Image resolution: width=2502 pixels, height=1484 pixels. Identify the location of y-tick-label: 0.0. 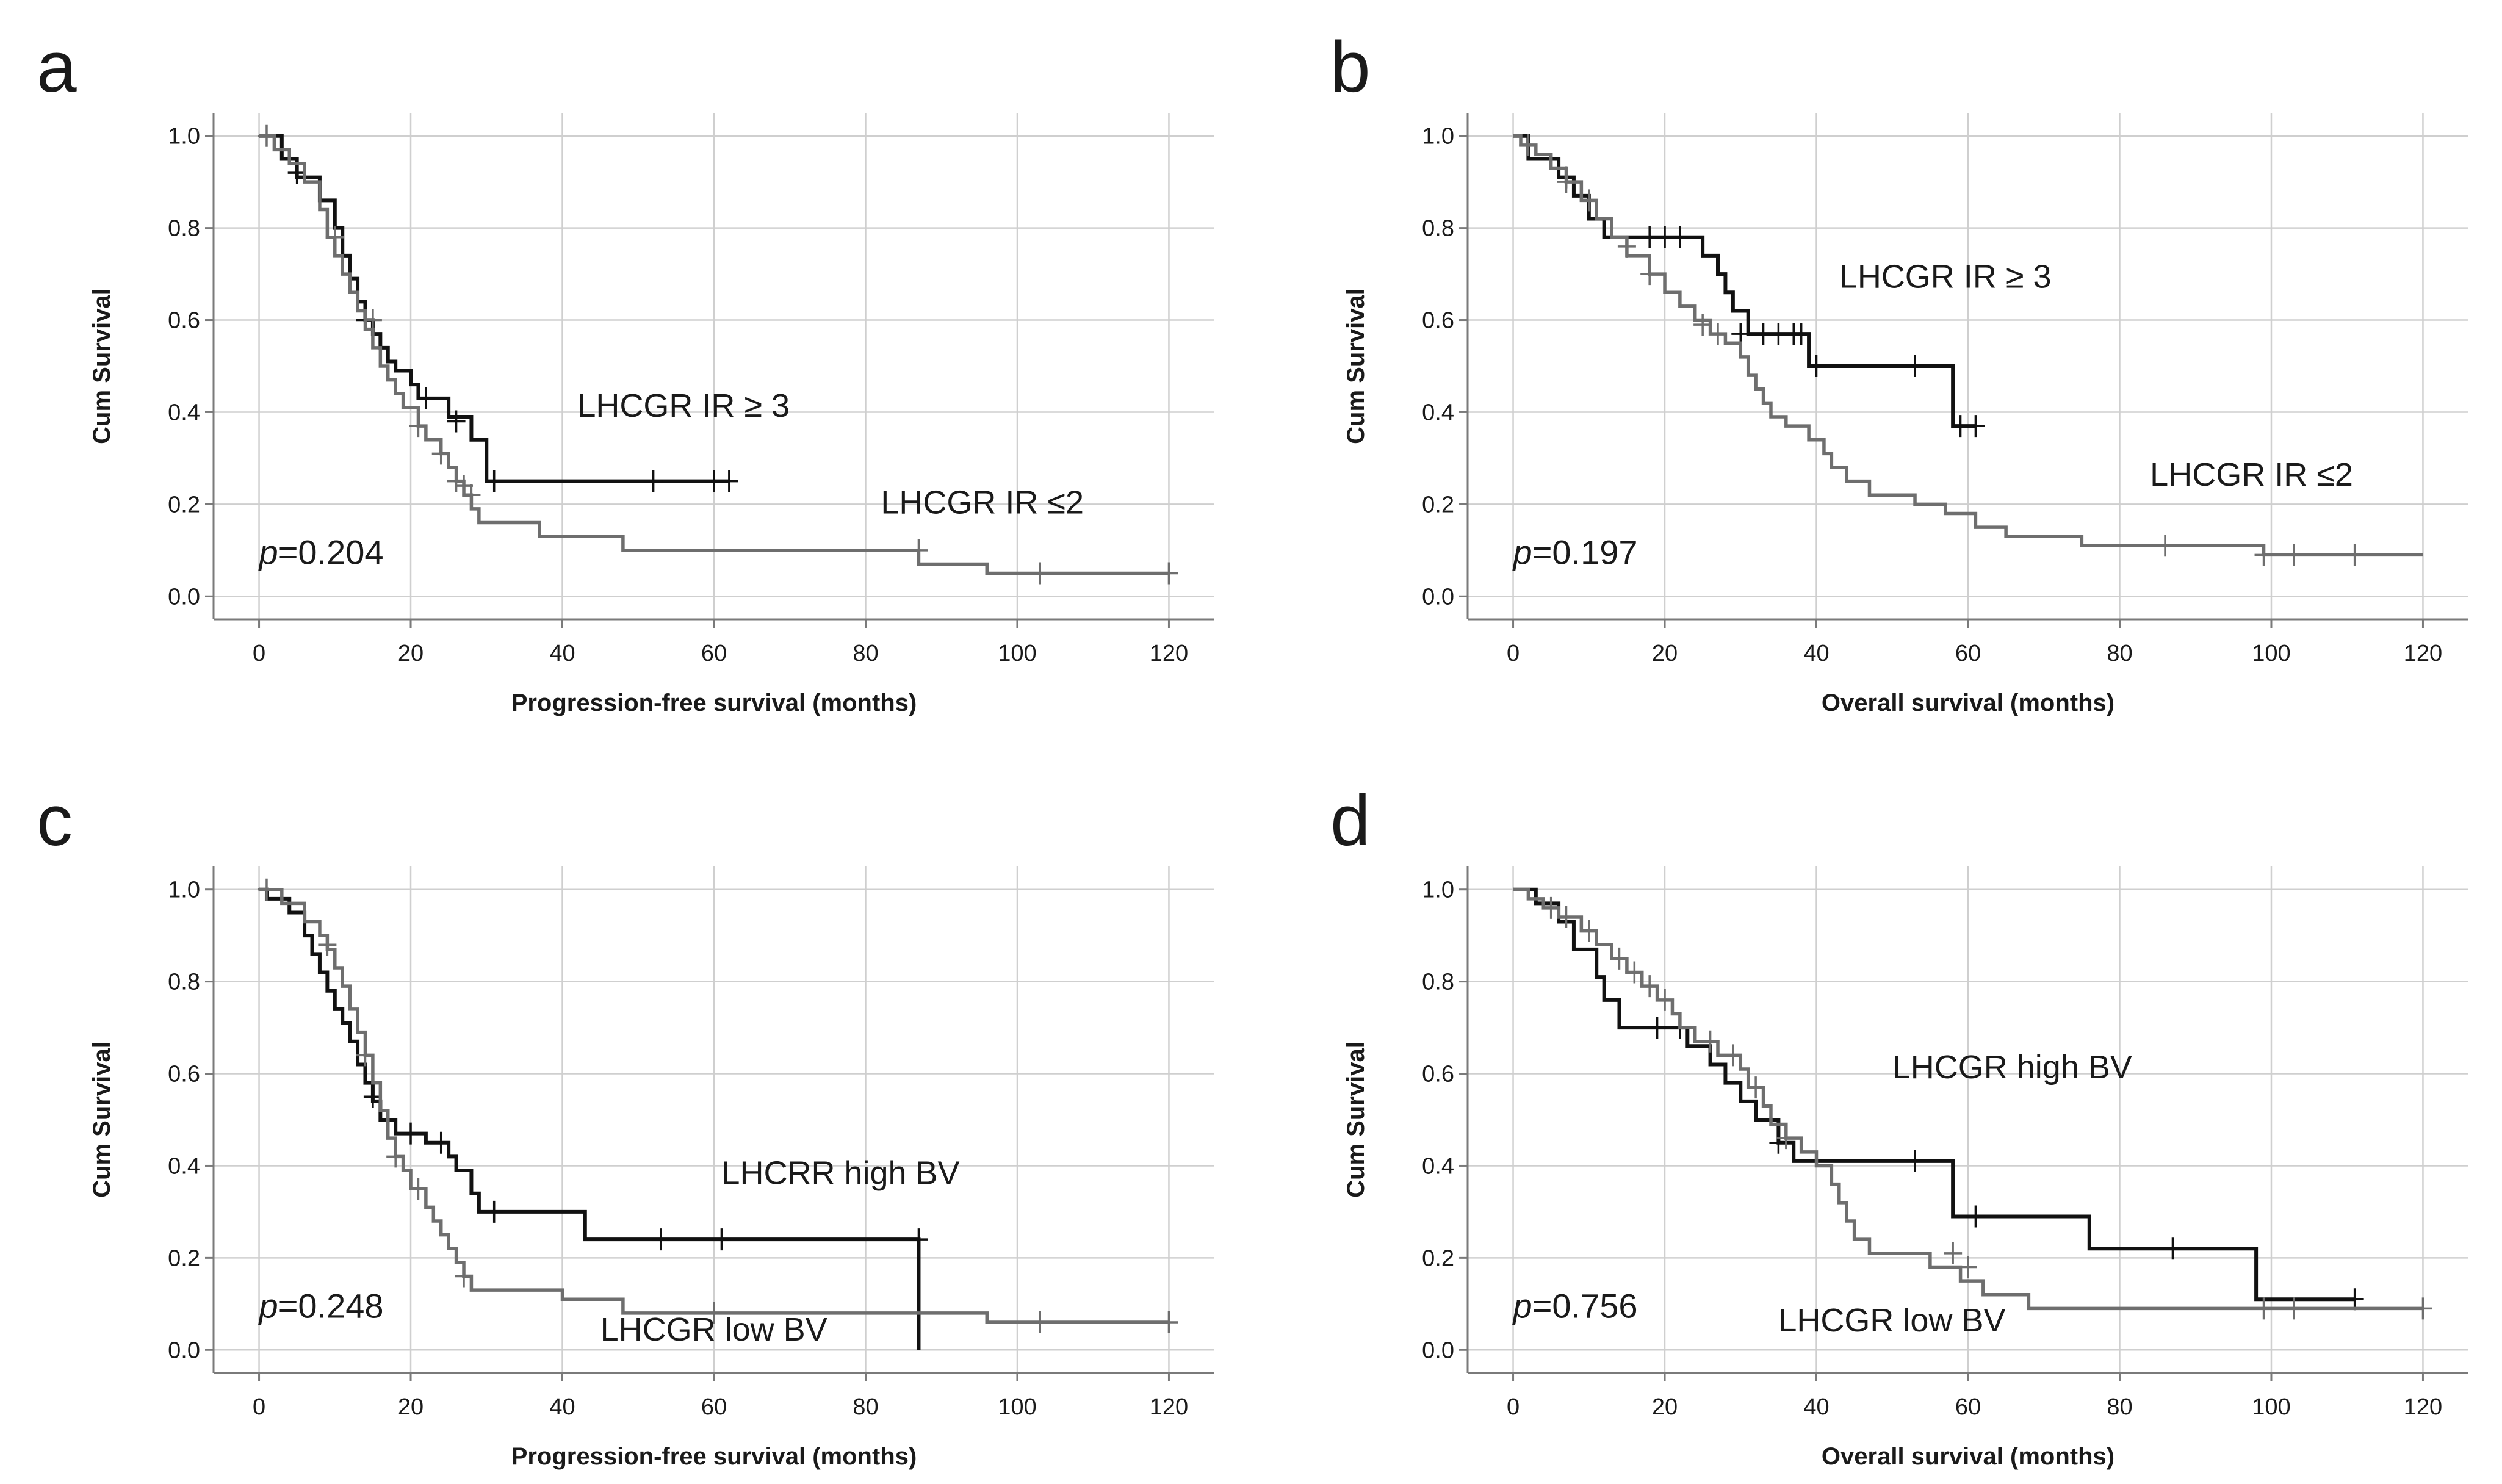
(1438, 597).